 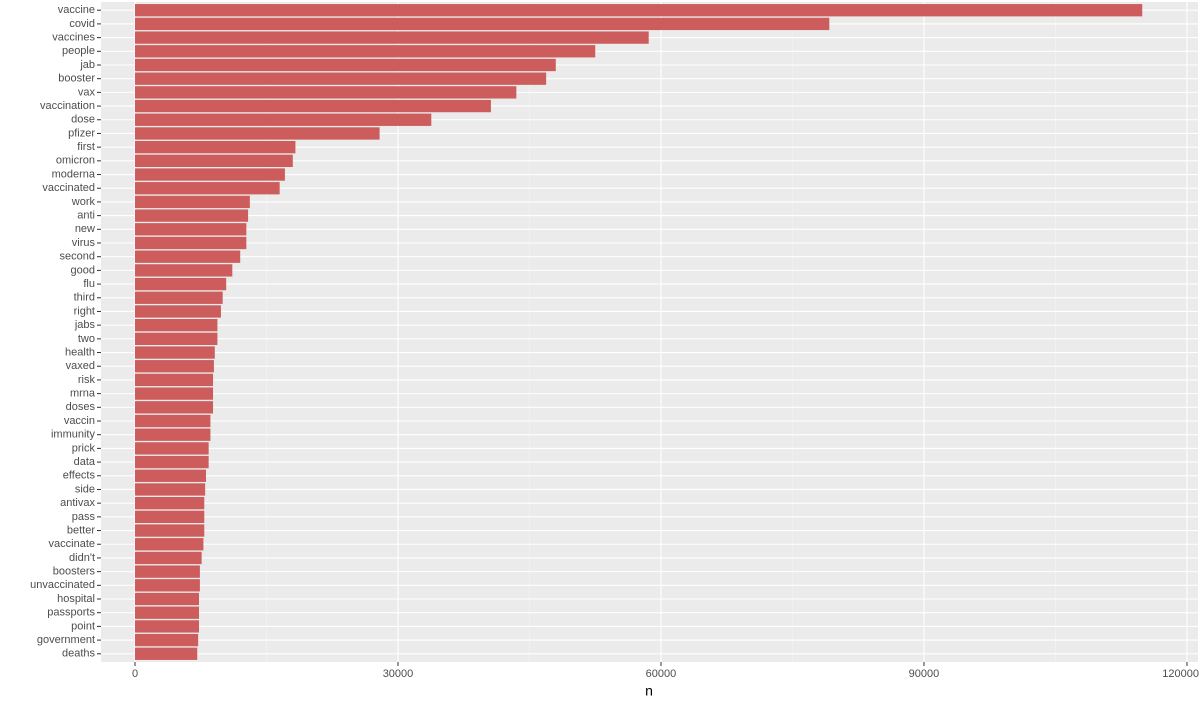 I want to click on y-tick-label: good, so click(x=83, y=270).